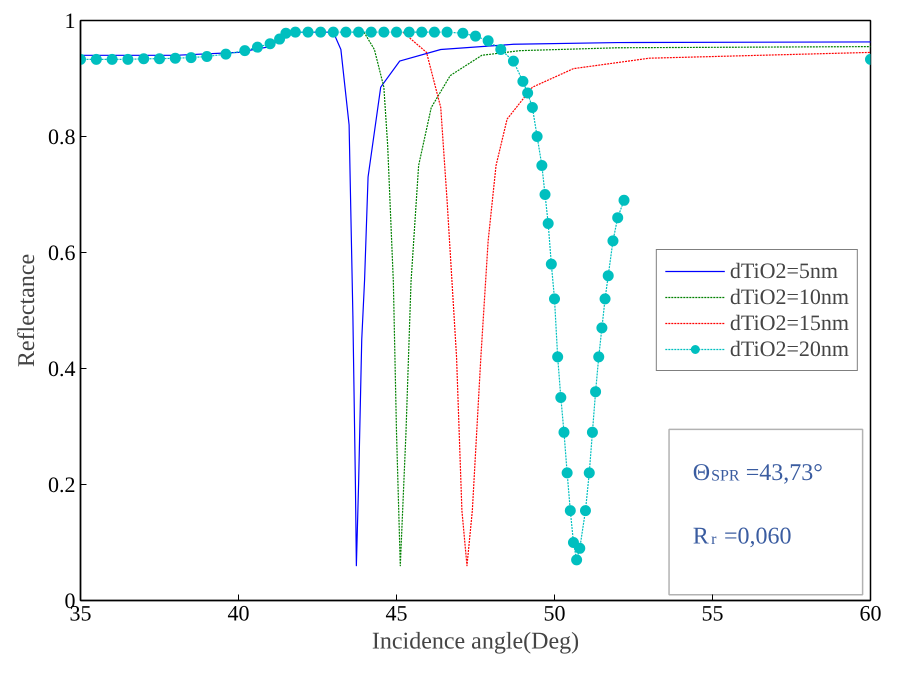 This screenshot has width=898, height=675. I want to click on annotation: Rr=0,060, so click(742, 537).